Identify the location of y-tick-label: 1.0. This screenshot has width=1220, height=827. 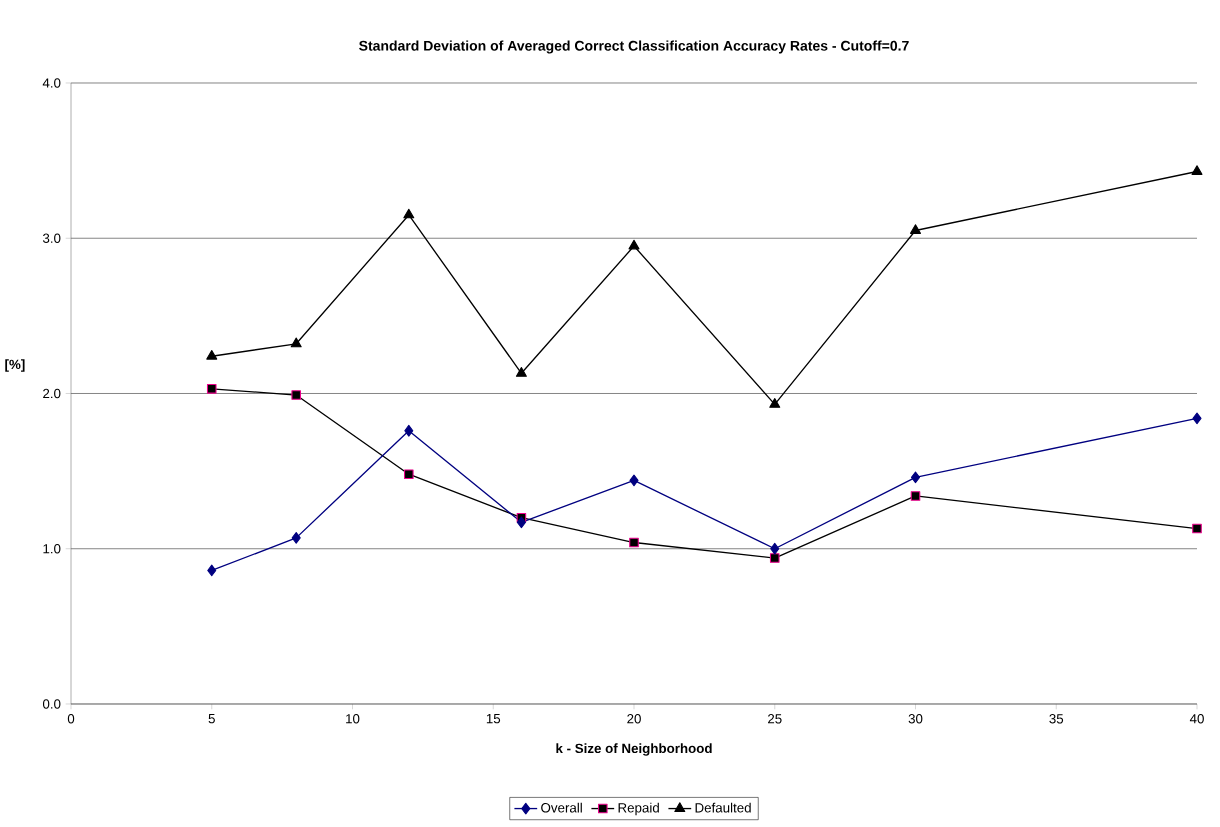
(52, 549).